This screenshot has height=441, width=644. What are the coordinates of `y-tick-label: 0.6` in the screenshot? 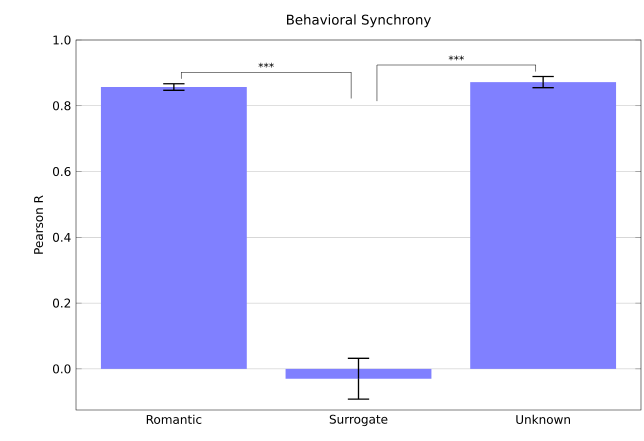 It's located at (62, 171).